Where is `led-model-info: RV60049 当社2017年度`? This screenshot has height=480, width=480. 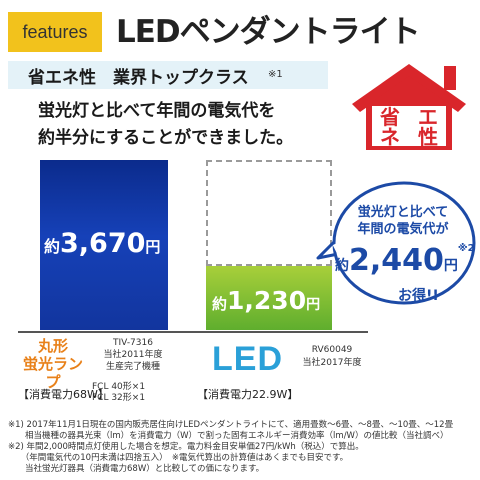 led-model-info: RV60049 当社2017年度 is located at coordinates (332, 357).